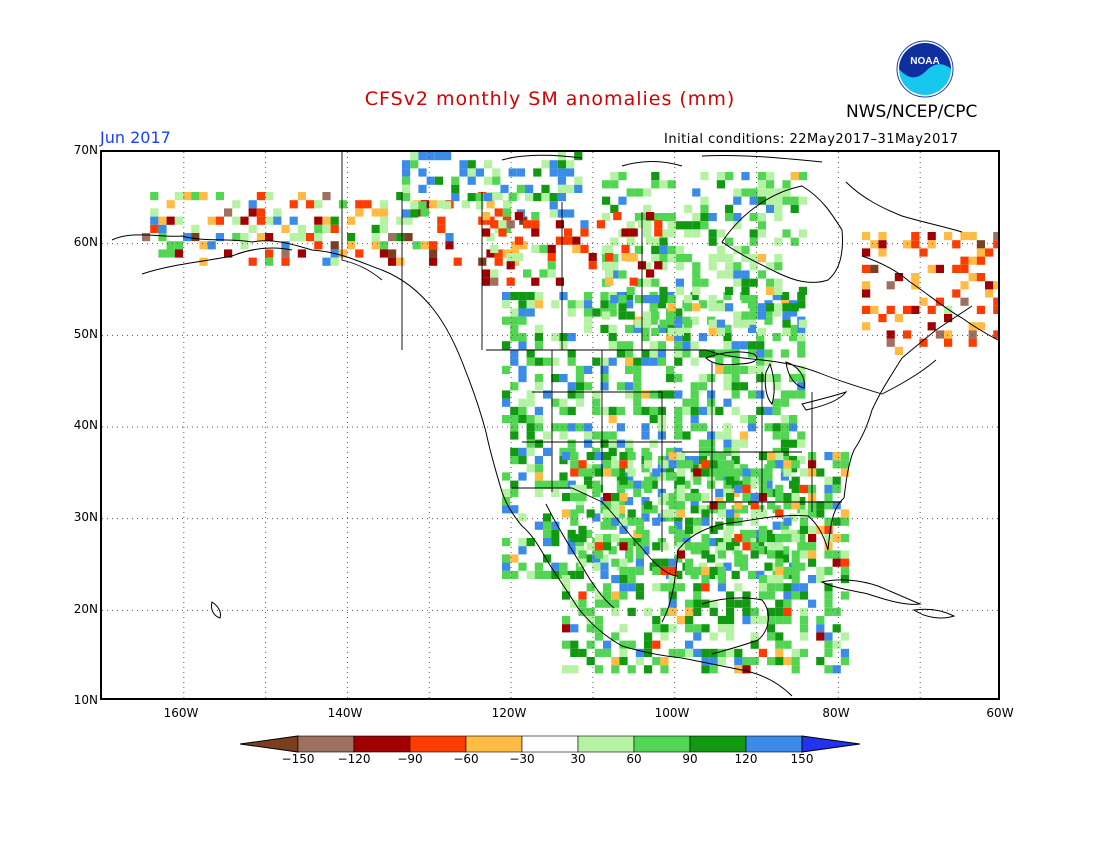  Describe the element at coordinates (782, 234) in the screenshot. I see `coastline-hudson-bay` at that location.